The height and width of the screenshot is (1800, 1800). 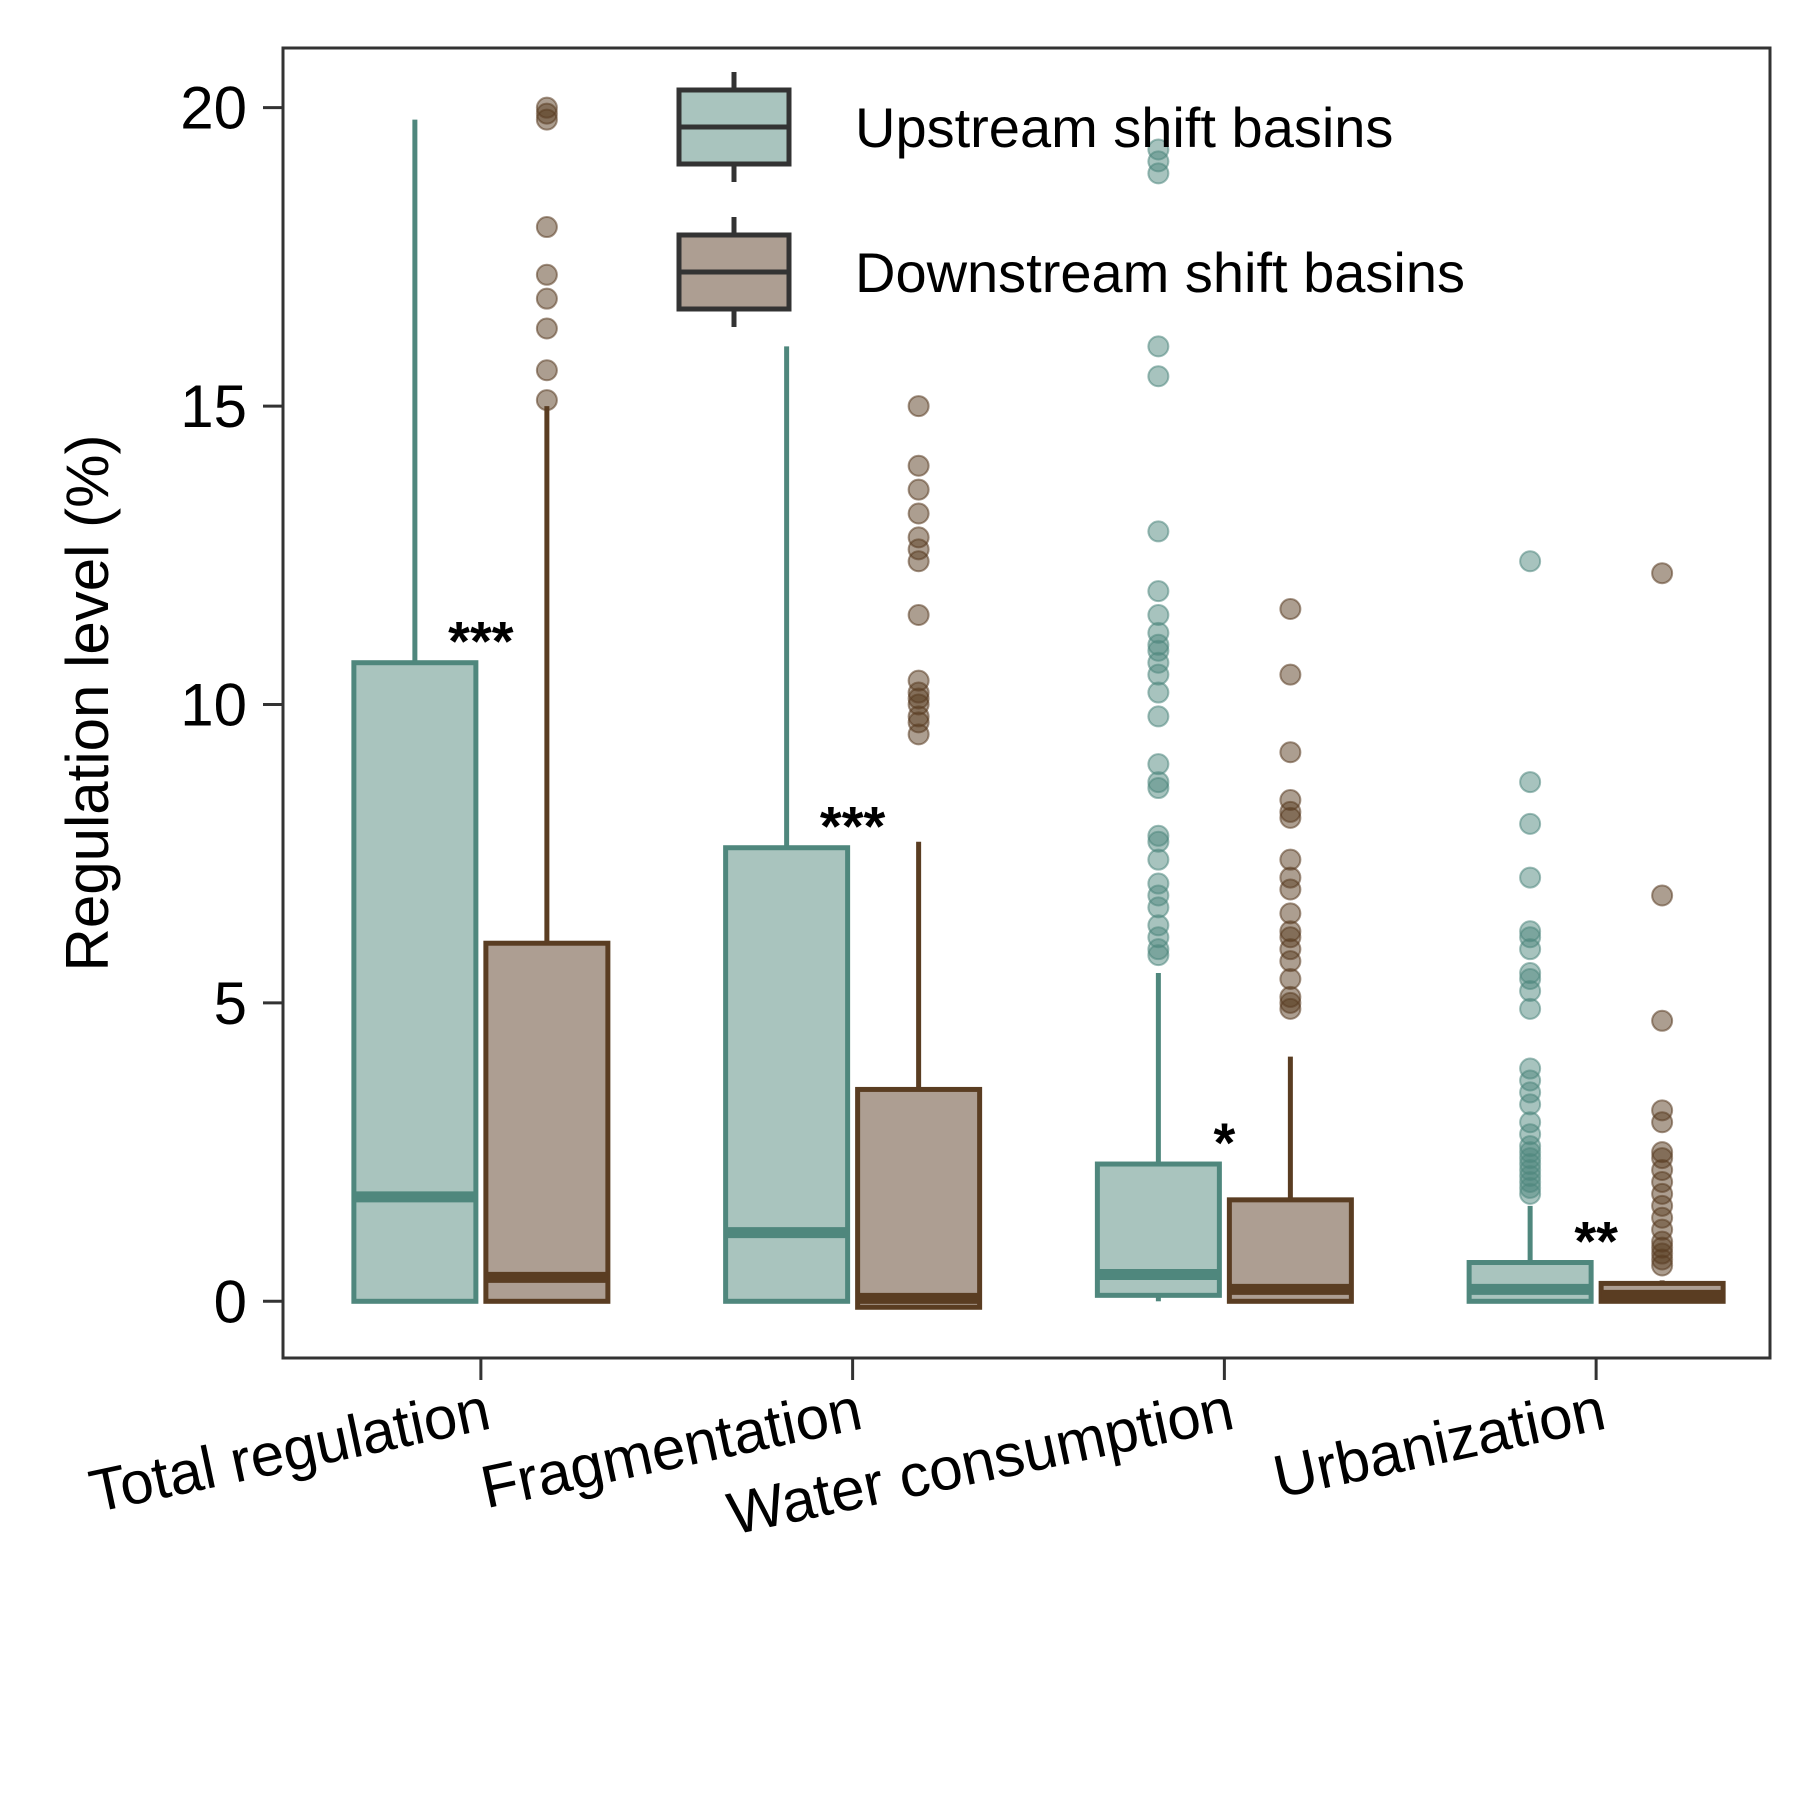 What do you see at coordinates (213, 704) in the screenshot?
I see `y-tick-label: 10` at bounding box center [213, 704].